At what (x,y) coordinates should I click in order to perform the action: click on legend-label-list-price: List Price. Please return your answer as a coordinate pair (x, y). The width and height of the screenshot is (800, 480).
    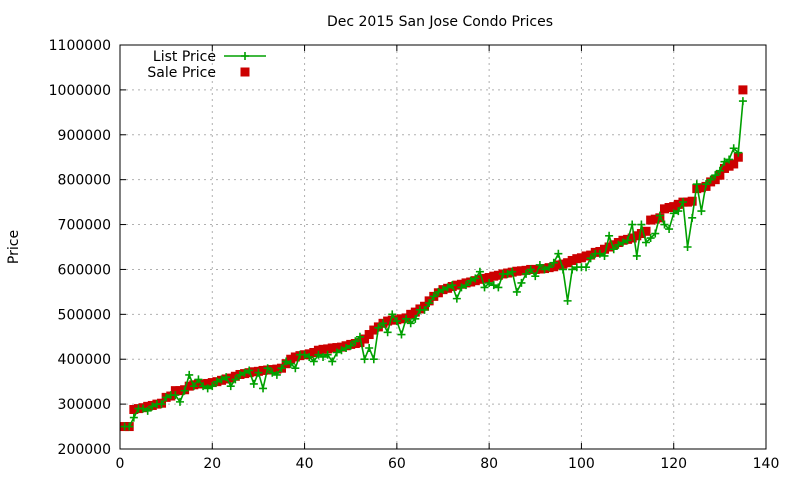
    Looking at the image, I should click on (184, 57).